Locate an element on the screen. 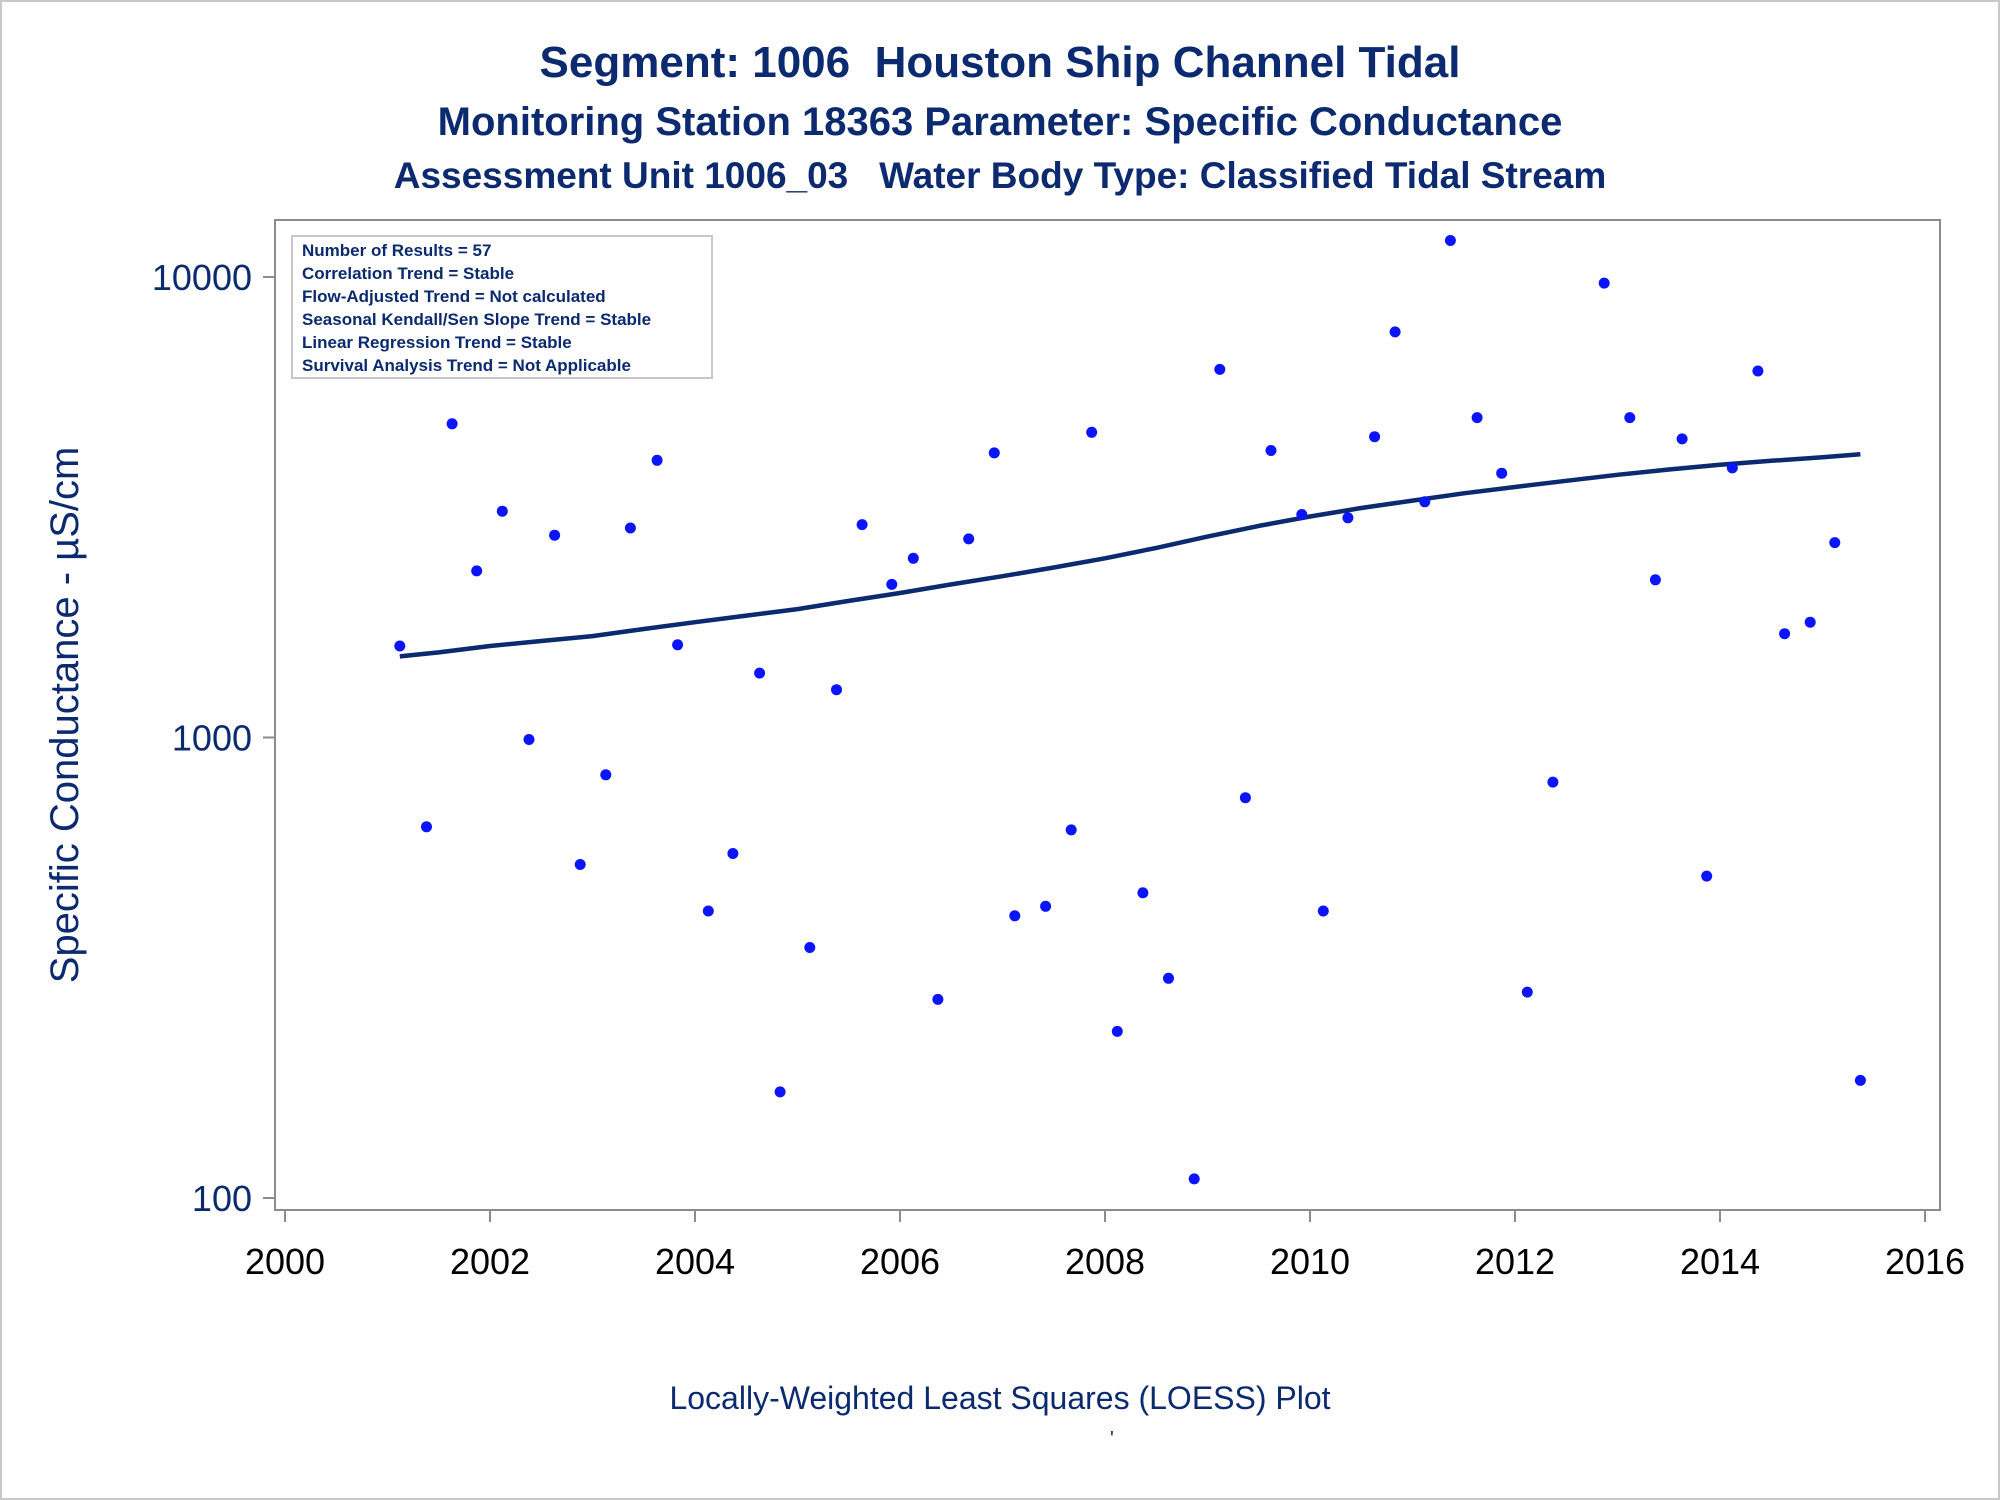 The height and width of the screenshot is (1500, 2000). footnote-mark: ' is located at coordinates (1112, 1439).